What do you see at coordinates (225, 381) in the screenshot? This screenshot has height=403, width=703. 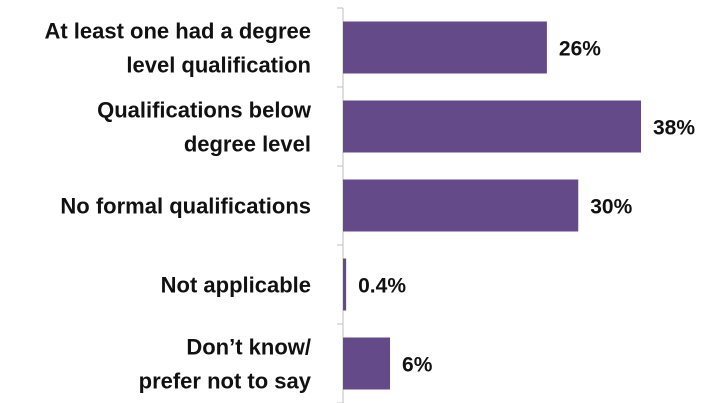 I see `category-label: prefer not to say` at bounding box center [225, 381].